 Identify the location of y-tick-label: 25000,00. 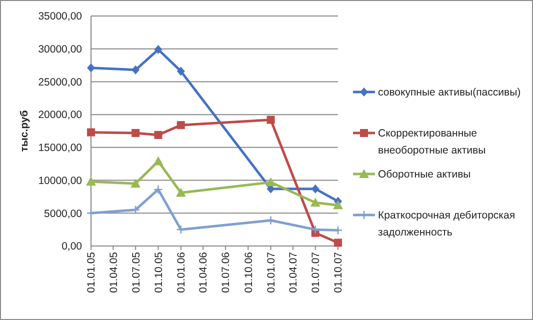
(60, 82).